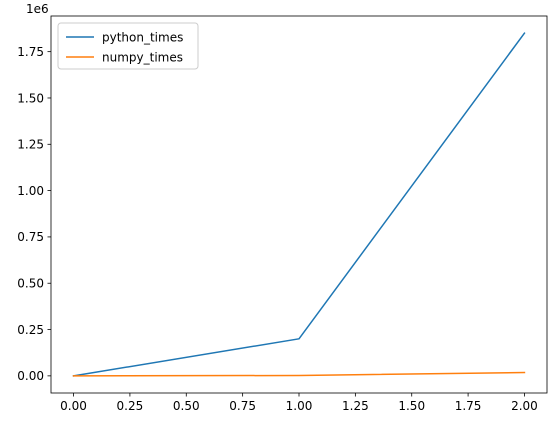 This screenshot has width=556, height=428. What do you see at coordinates (299, 374) in the screenshot?
I see `series-line-numpy-times` at bounding box center [299, 374].